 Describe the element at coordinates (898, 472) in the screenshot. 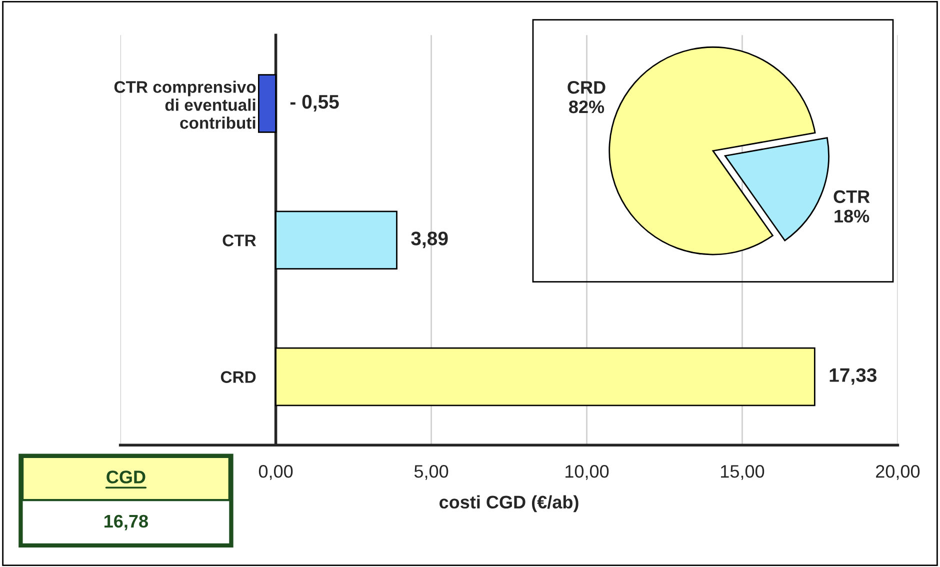

I see `x-tick-label: 20,00` at that location.